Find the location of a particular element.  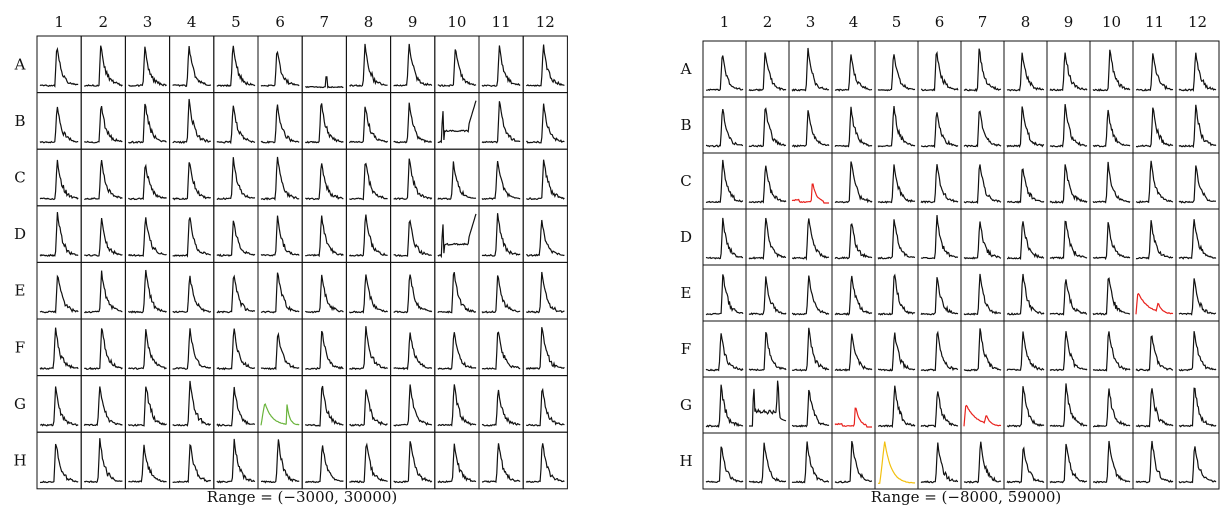

well-C7 is located at coordinates (324, 177).